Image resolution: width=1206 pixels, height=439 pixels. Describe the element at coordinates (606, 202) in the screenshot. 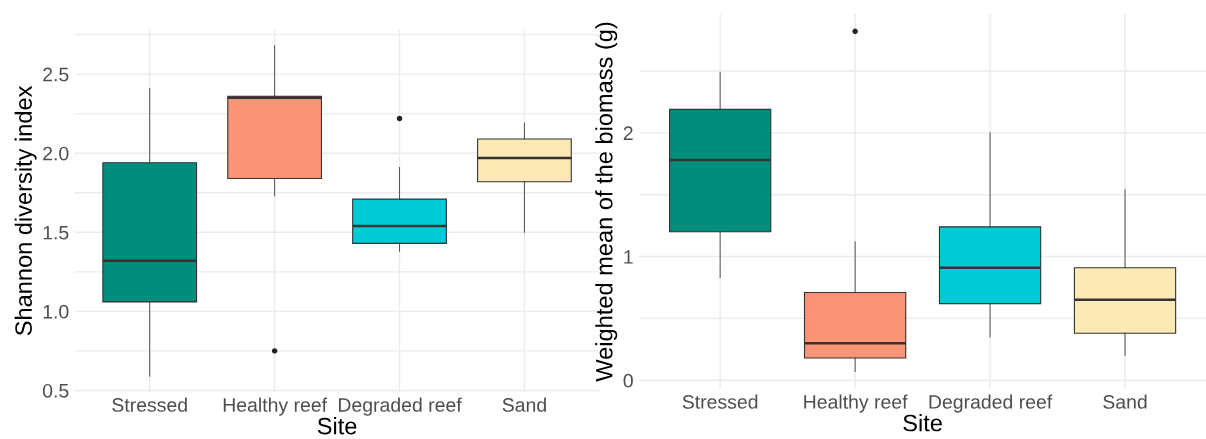

I see `y-axis-title: Weighted mean of the biomass (g)` at that location.